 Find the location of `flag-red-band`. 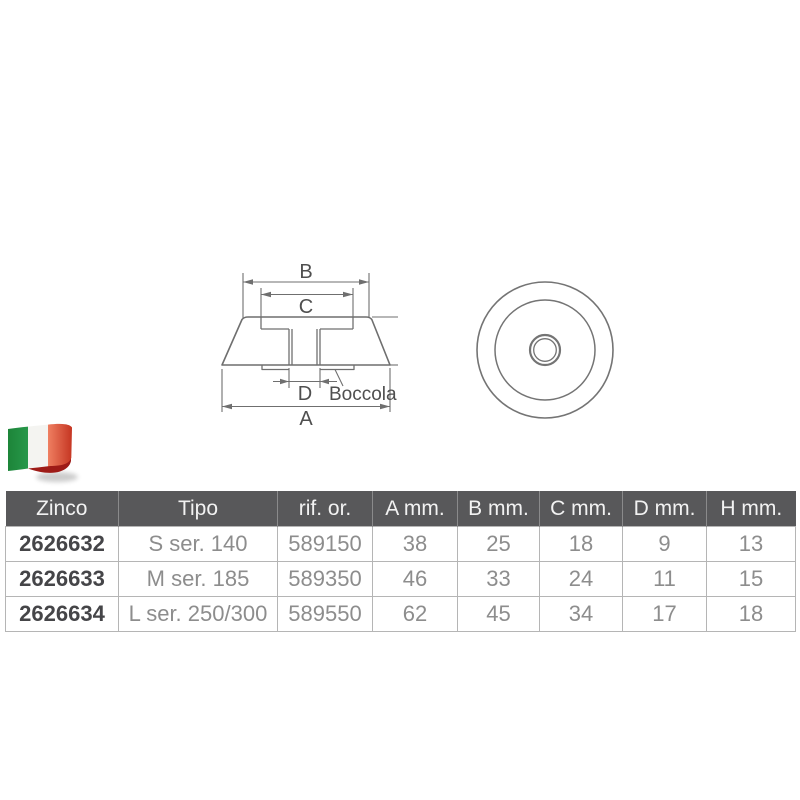

flag-red-band is located at coordinates (60, 445).